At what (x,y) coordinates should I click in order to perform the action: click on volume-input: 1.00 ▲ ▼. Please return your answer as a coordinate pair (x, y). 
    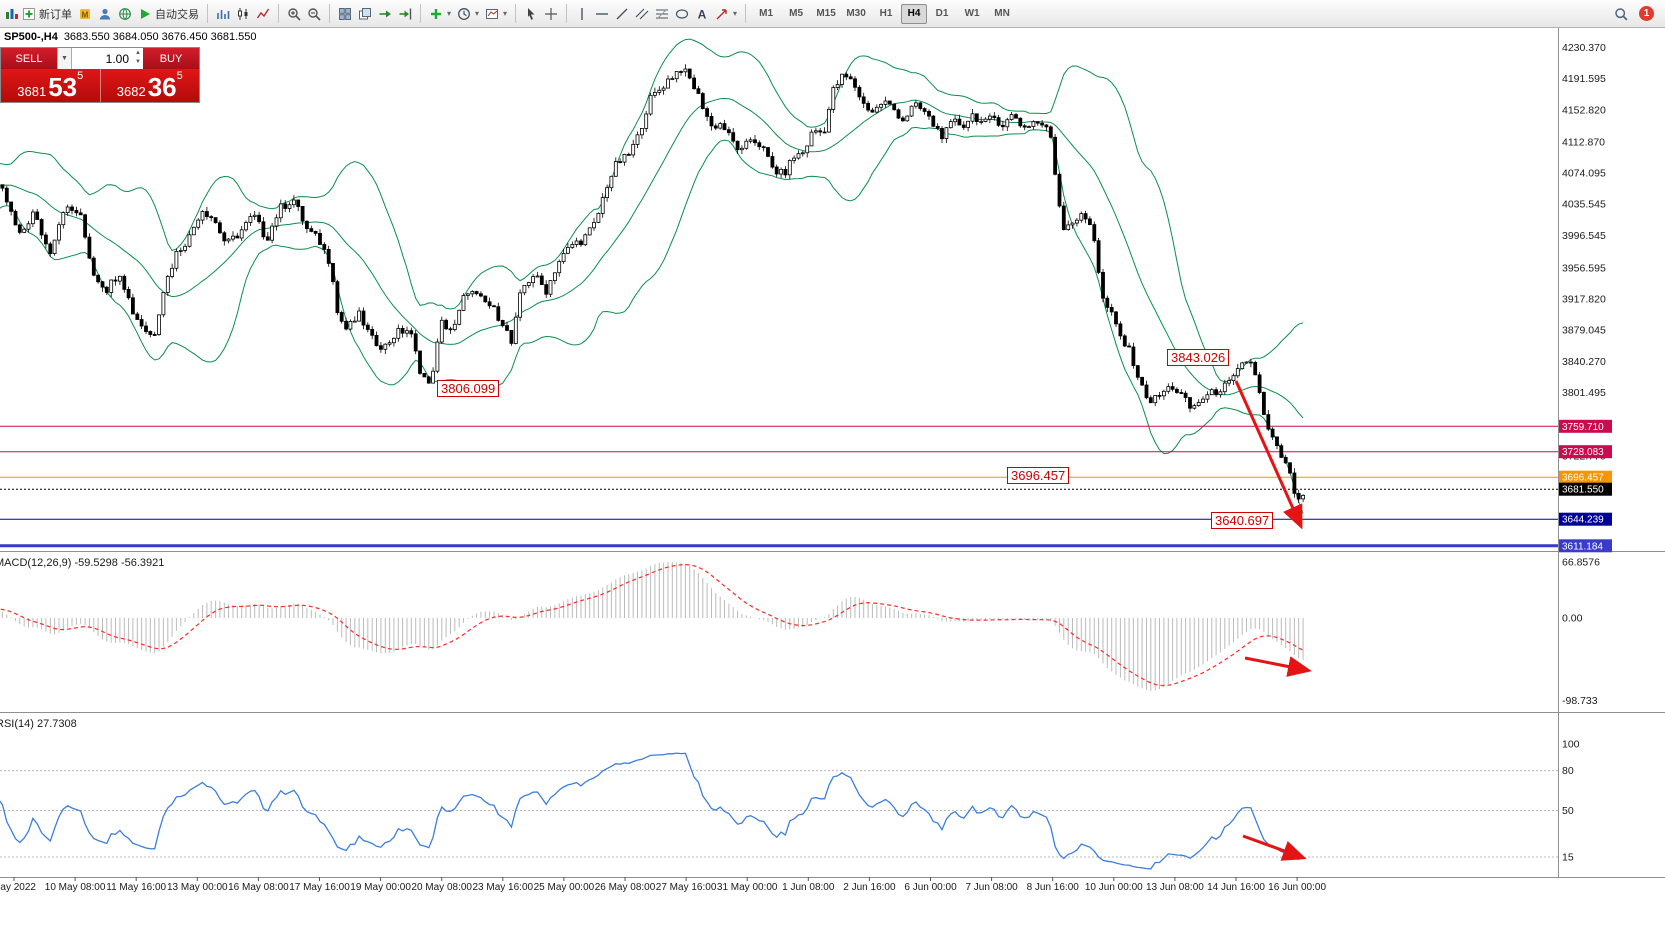
    Looking at the image, I should click on (107, 58).